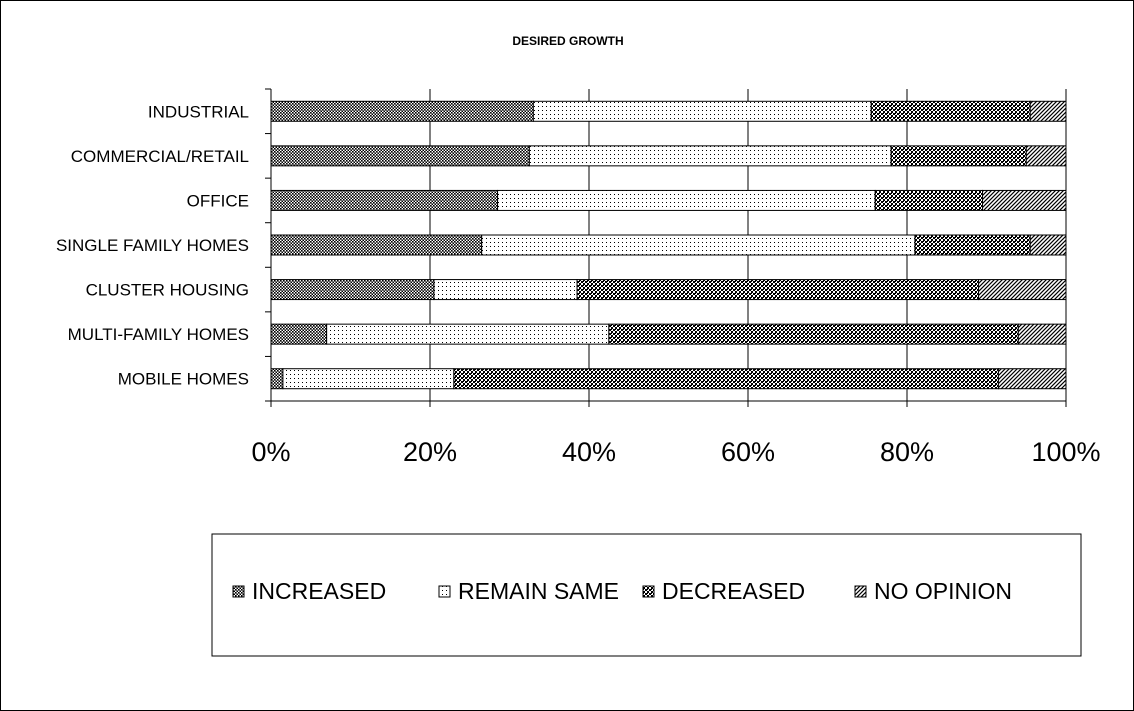  Describe the element at coordinates (158, 334) in the screenshot. I see `category-label: MULTI-FAMILY HOMES` at that location.